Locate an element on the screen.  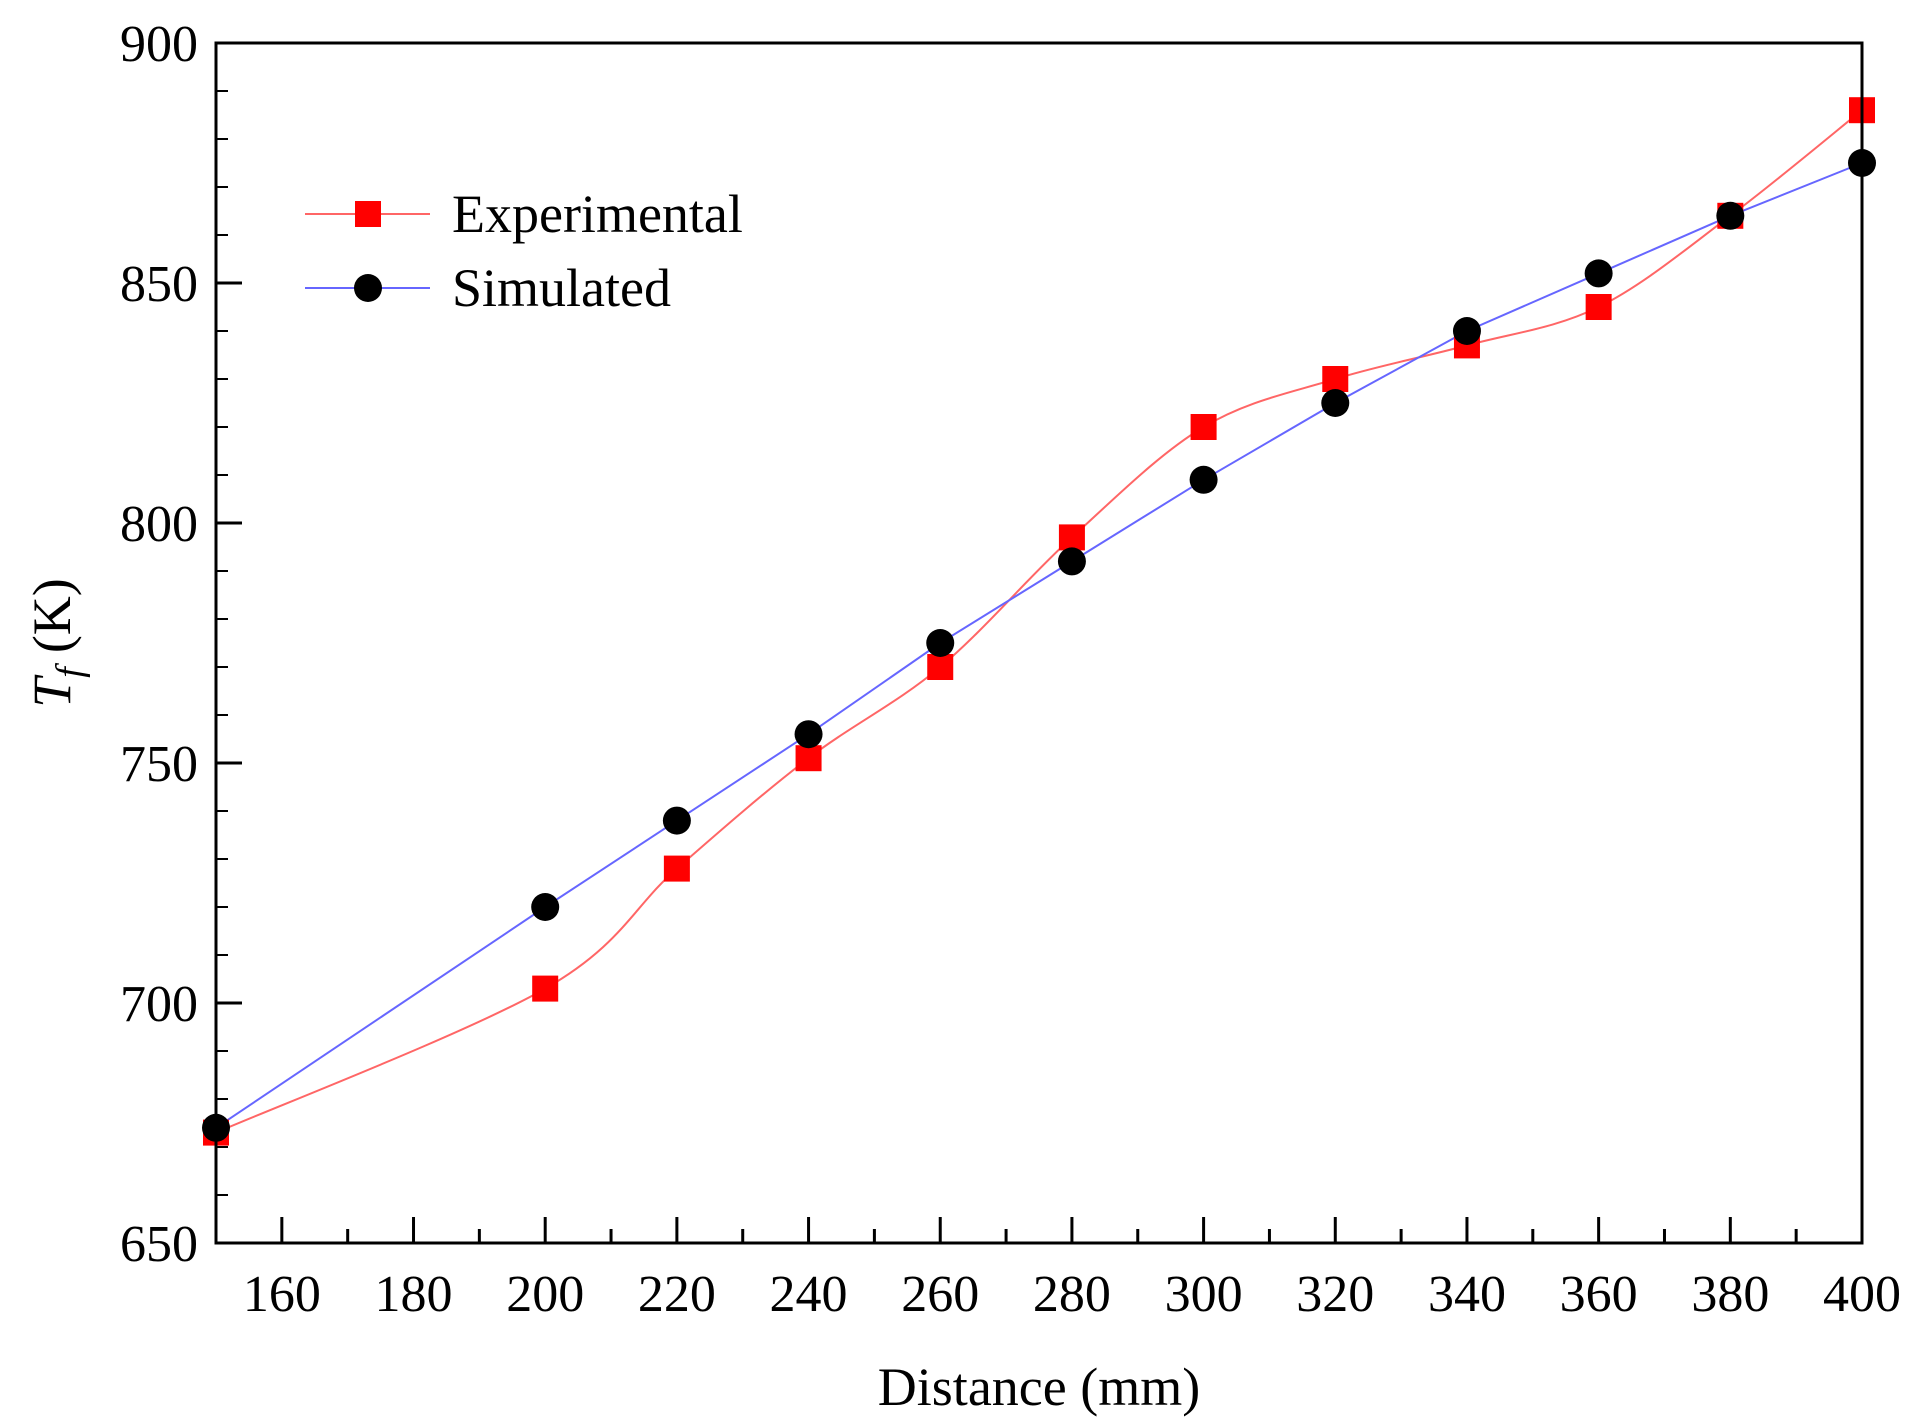
x-tick-label-260: 260 is located at coordinates (940, 1294).